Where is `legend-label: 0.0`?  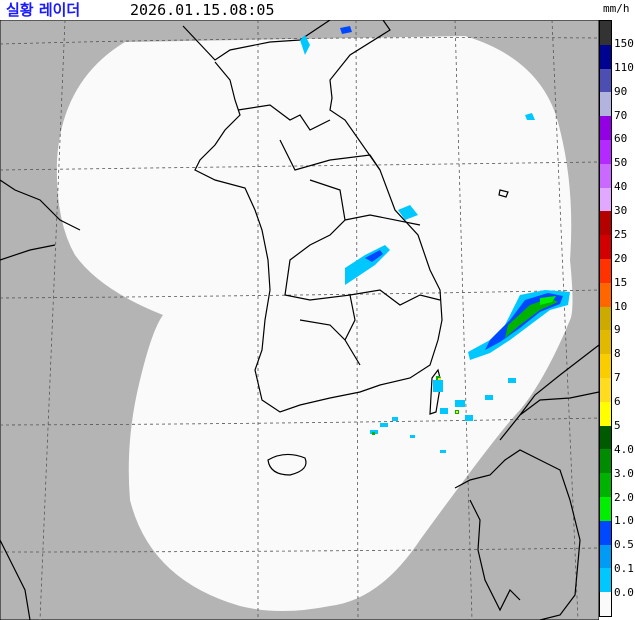 legend-label: 0.0 is located at coordinates (624, 593).